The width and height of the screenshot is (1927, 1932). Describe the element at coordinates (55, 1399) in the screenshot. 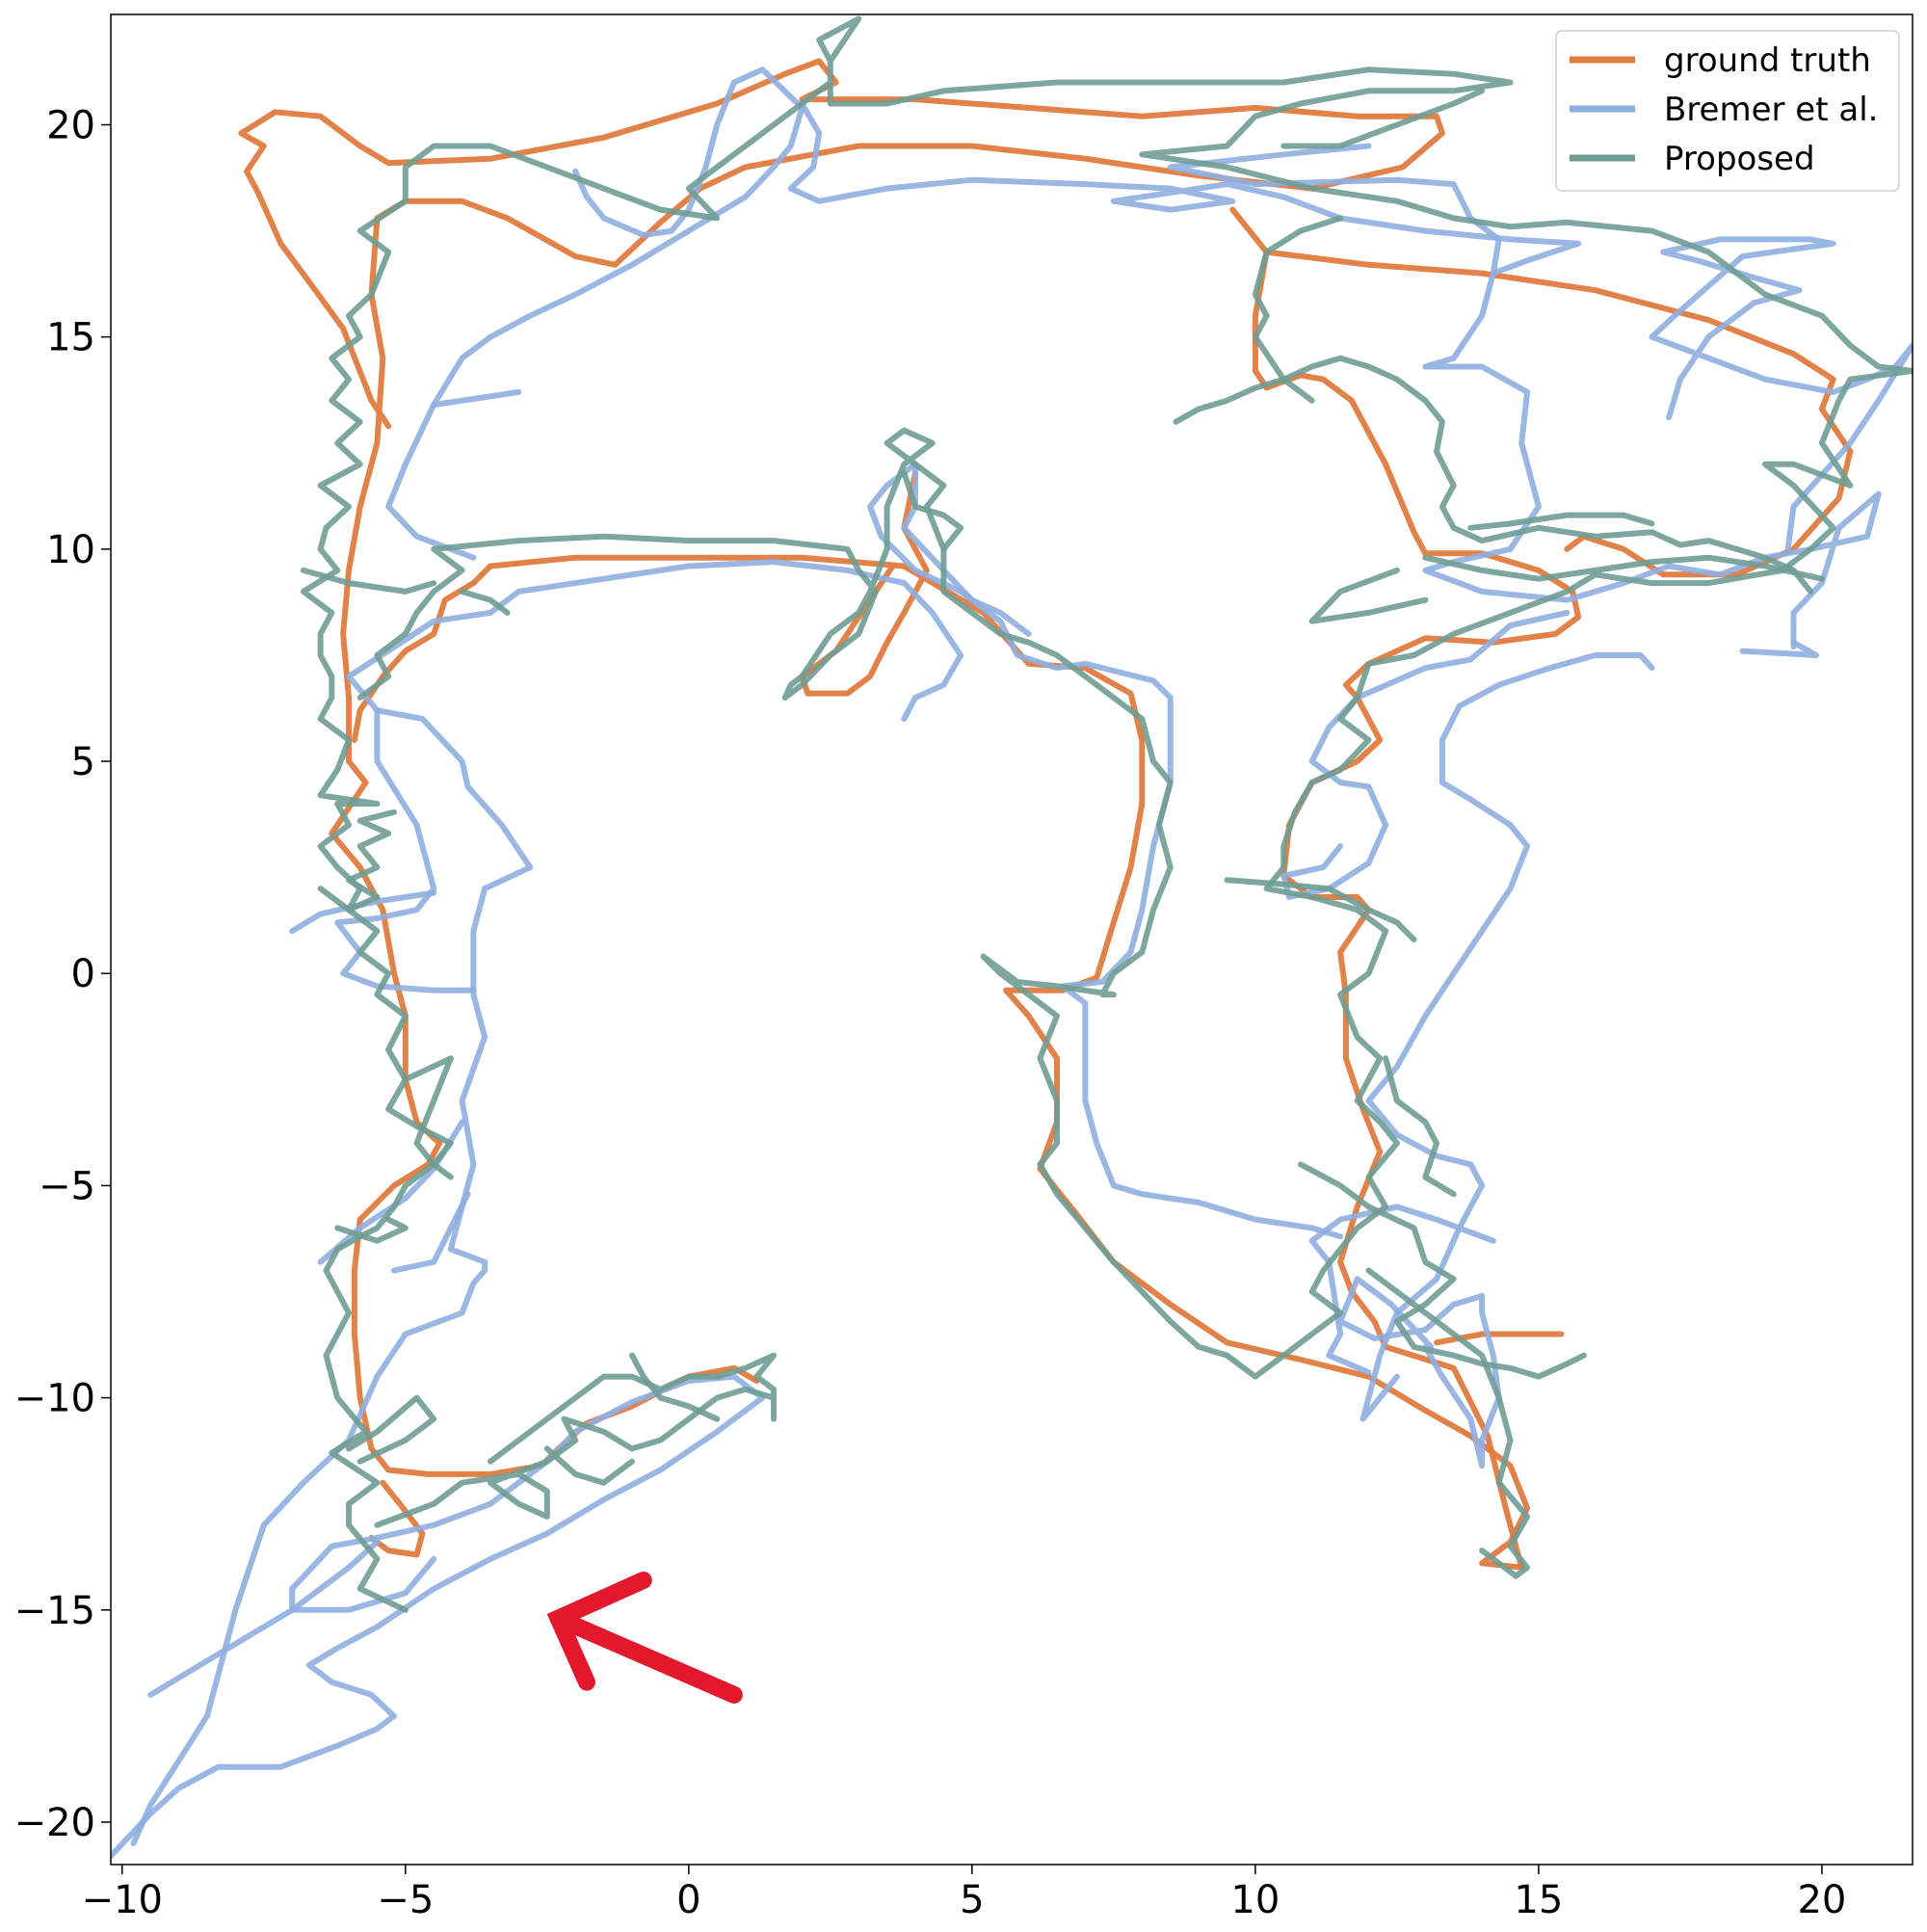

I see `y-tick-label: −10` at that location.